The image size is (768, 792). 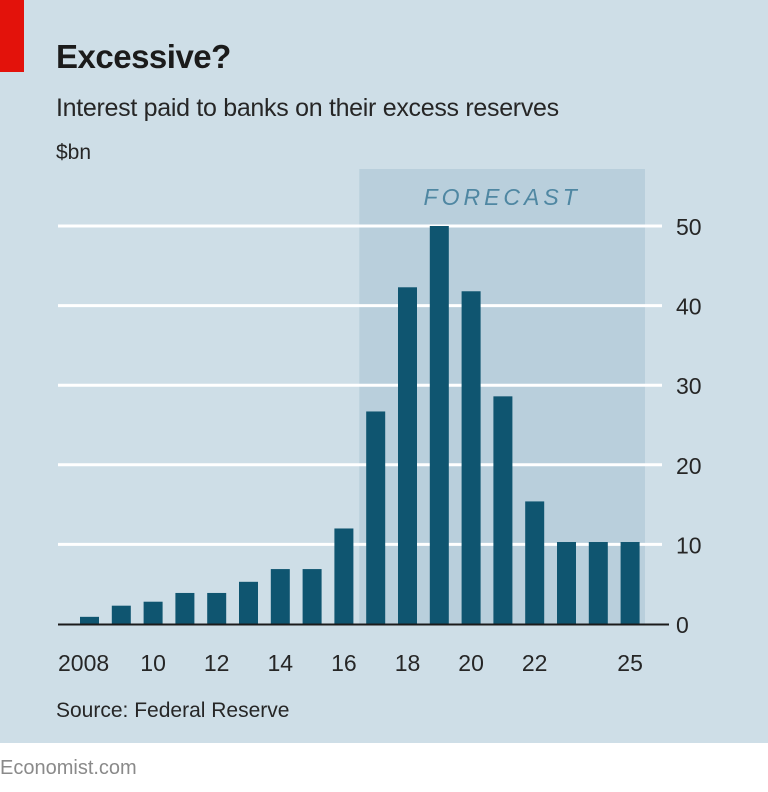 What do you see at coordinates (68, 768) in the screenshot?
I see `footer-credit: Economist.com` at bounding box center [68, 768].